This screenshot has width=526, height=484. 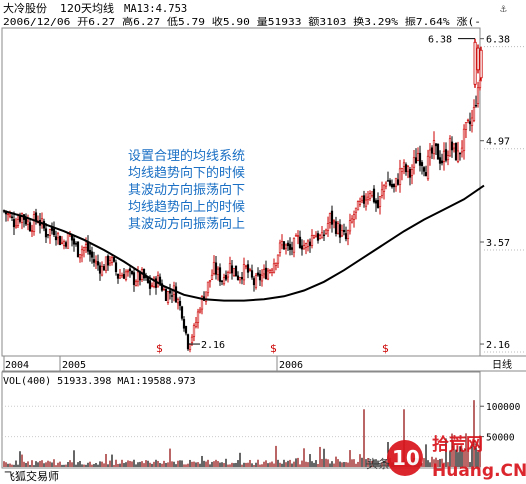 What do you see at coordinates (498, 40) in the screenshot?
I see `y-tick-label: 6.38` at bounding box center [498, 40].